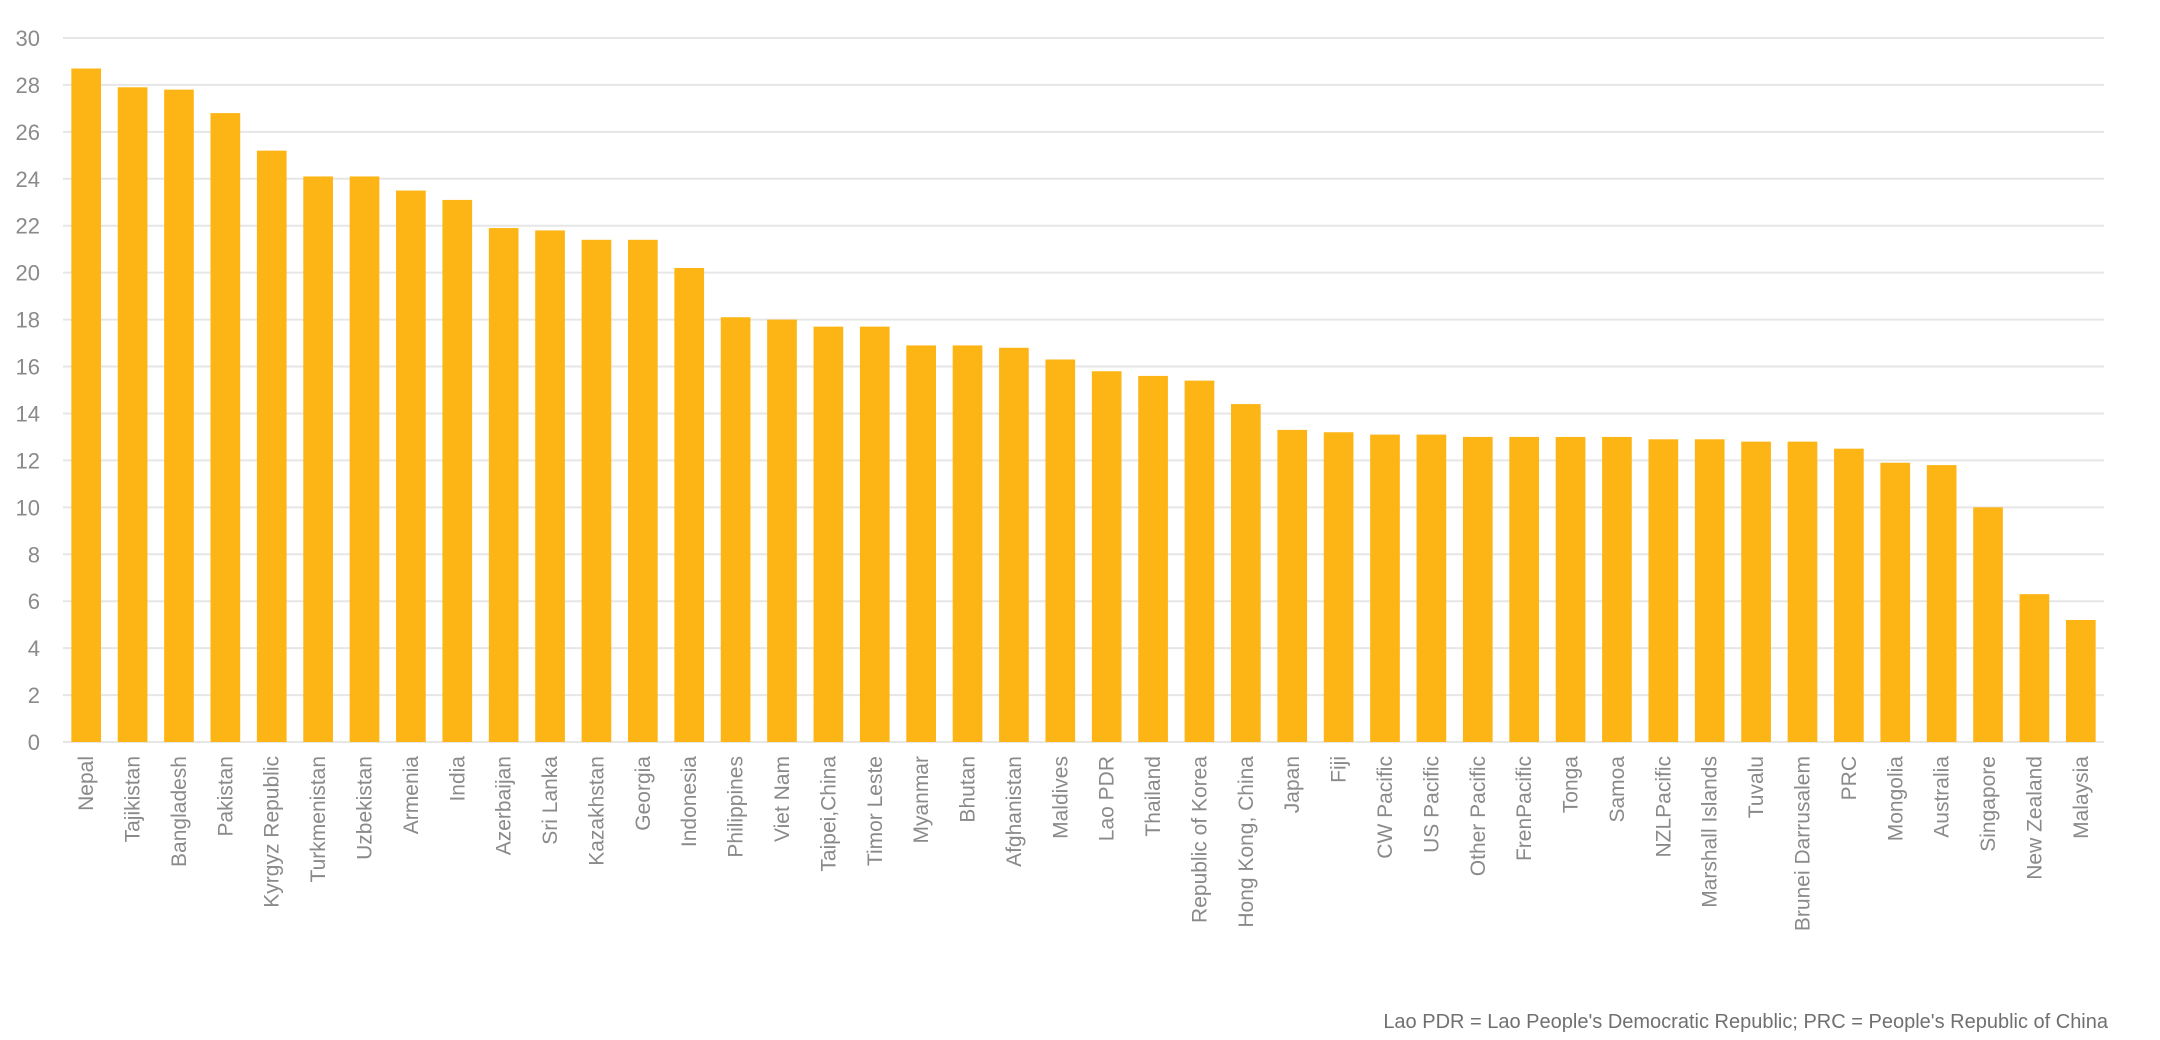 The height and width of the screenshot is (1040, 2160). I want to click on x-category-label: Sri Lanka, so click(550, 800).